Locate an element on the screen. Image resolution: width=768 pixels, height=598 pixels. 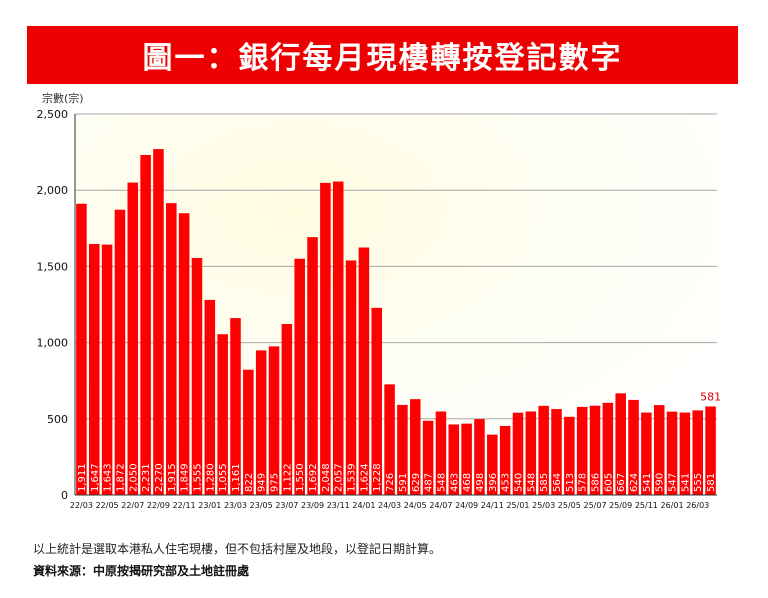
bar-value-label: 1,539 is located at coordinates (352, 477).